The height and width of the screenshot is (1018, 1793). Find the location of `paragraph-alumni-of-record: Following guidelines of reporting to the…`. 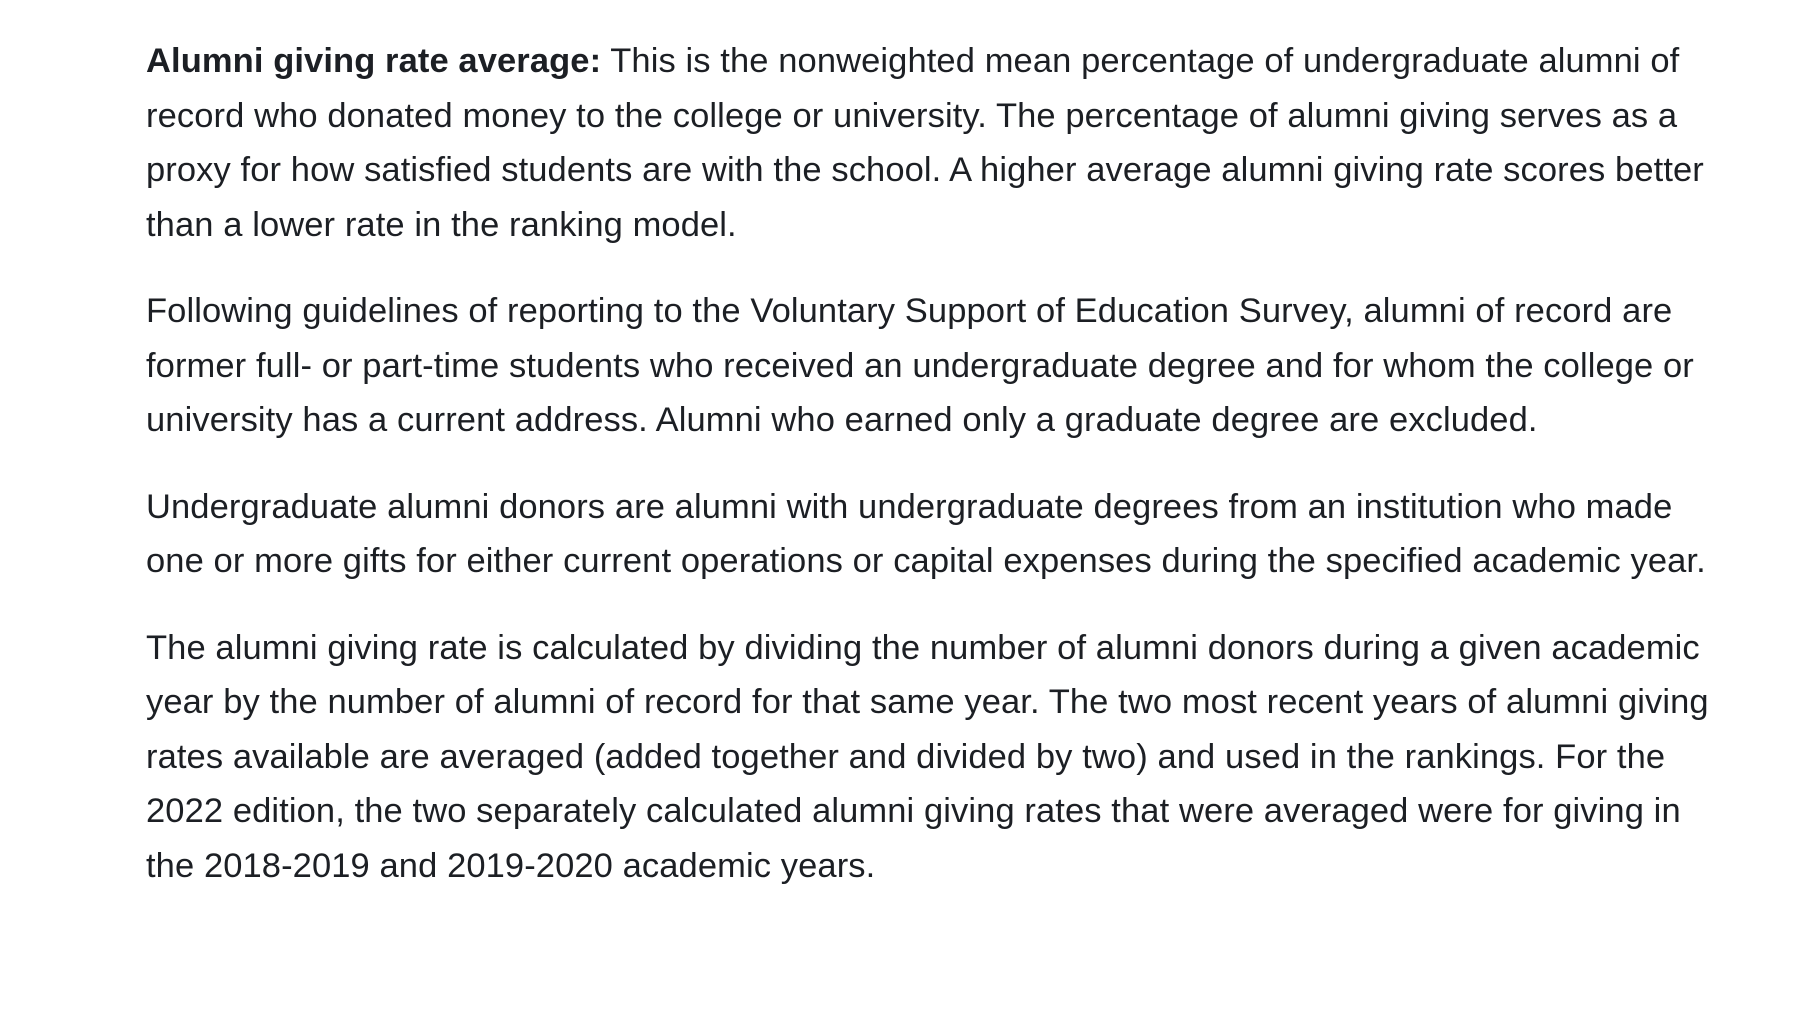

paragraph-alumni-of-record: Following guidelines of reporting to the… is located at coordinates (920, 365).